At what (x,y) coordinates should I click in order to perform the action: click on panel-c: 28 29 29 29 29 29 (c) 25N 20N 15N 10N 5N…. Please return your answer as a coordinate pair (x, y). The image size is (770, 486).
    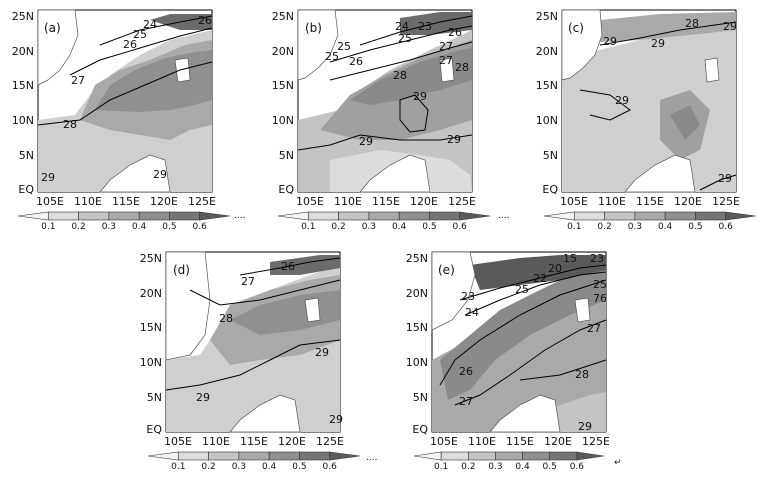
    Looking at the image, I should click on (638, 108).